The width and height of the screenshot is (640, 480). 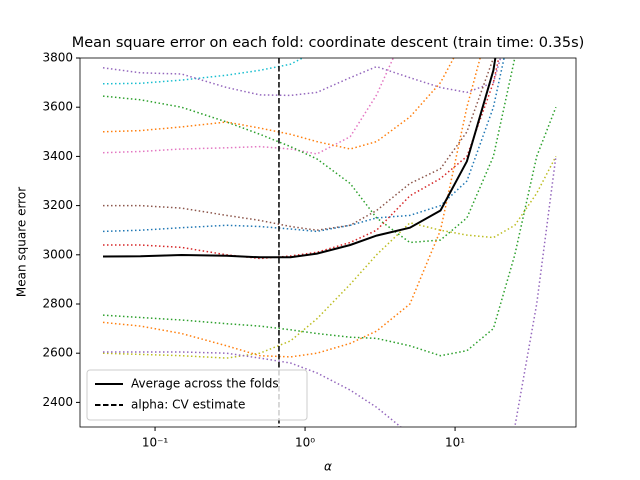 I want to click on x-axis-label: α, so click(x=328, y=467).